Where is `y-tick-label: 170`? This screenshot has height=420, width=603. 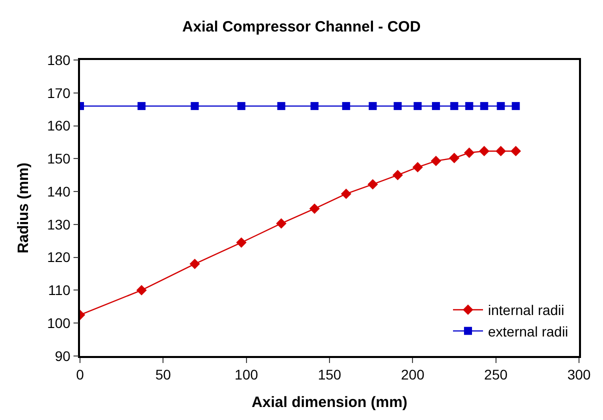 y-tick-label: 170 is located at coordinates (59, 92).